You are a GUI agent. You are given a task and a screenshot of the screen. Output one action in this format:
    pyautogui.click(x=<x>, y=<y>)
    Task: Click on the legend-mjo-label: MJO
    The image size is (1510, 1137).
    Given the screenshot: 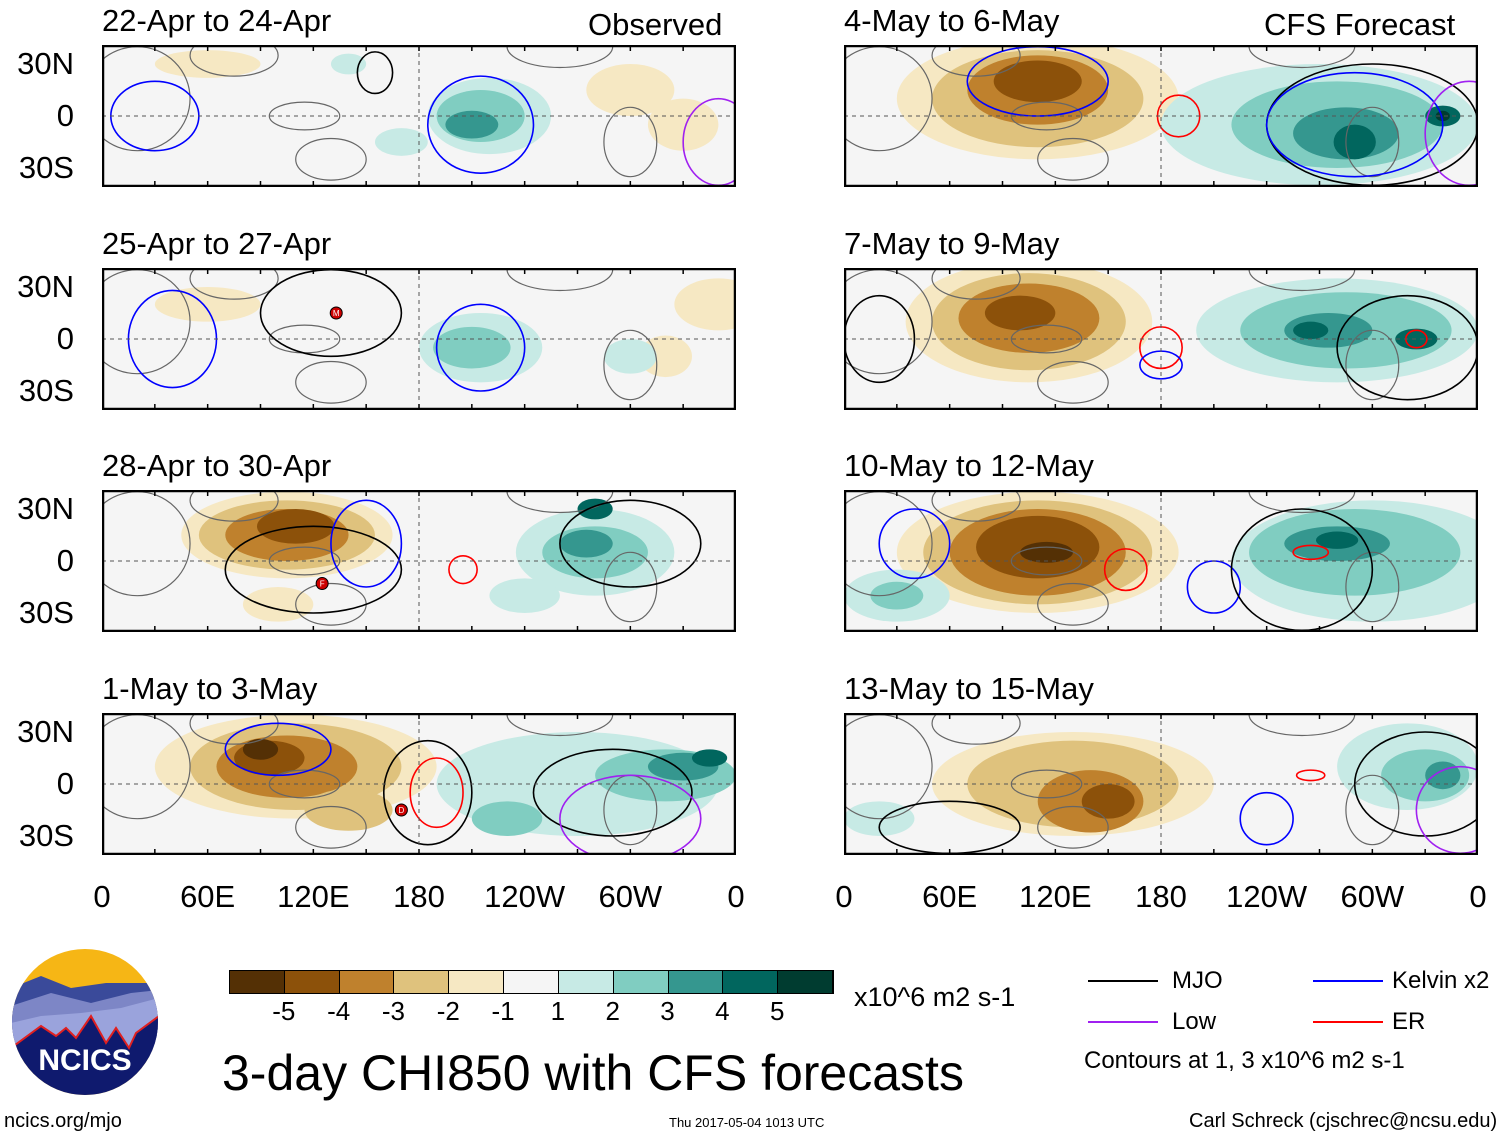 What is the action you would take?
    pyautogui.click(x=1197, y=980)
    